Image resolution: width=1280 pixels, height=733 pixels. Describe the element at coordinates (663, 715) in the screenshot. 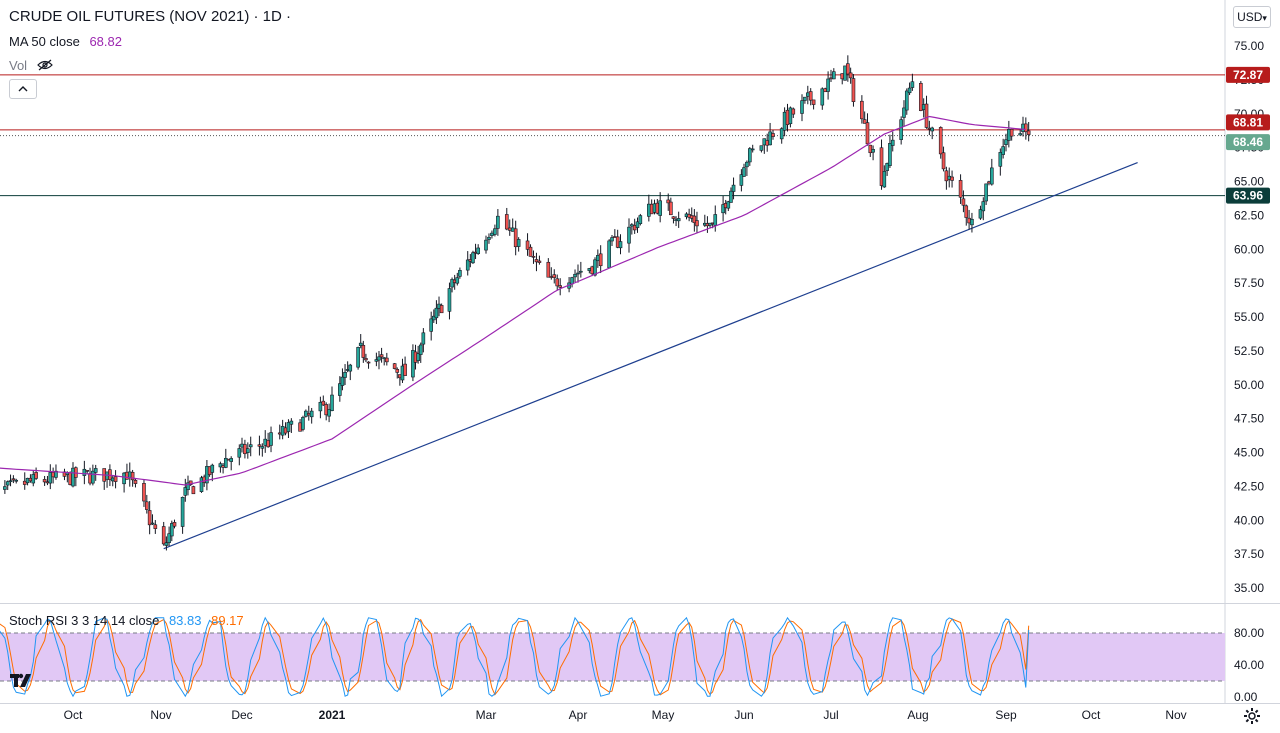

I see `time-axis-label: May` at that location.